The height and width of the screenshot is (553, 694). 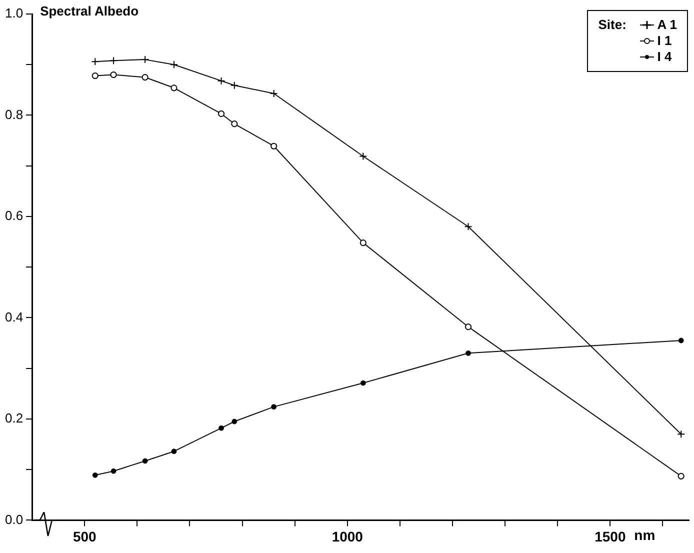 What do you see at coordinates (14, 13) in the screenshot?
I see `y-tick-label: 1.0` at bounding box center [14, 13].